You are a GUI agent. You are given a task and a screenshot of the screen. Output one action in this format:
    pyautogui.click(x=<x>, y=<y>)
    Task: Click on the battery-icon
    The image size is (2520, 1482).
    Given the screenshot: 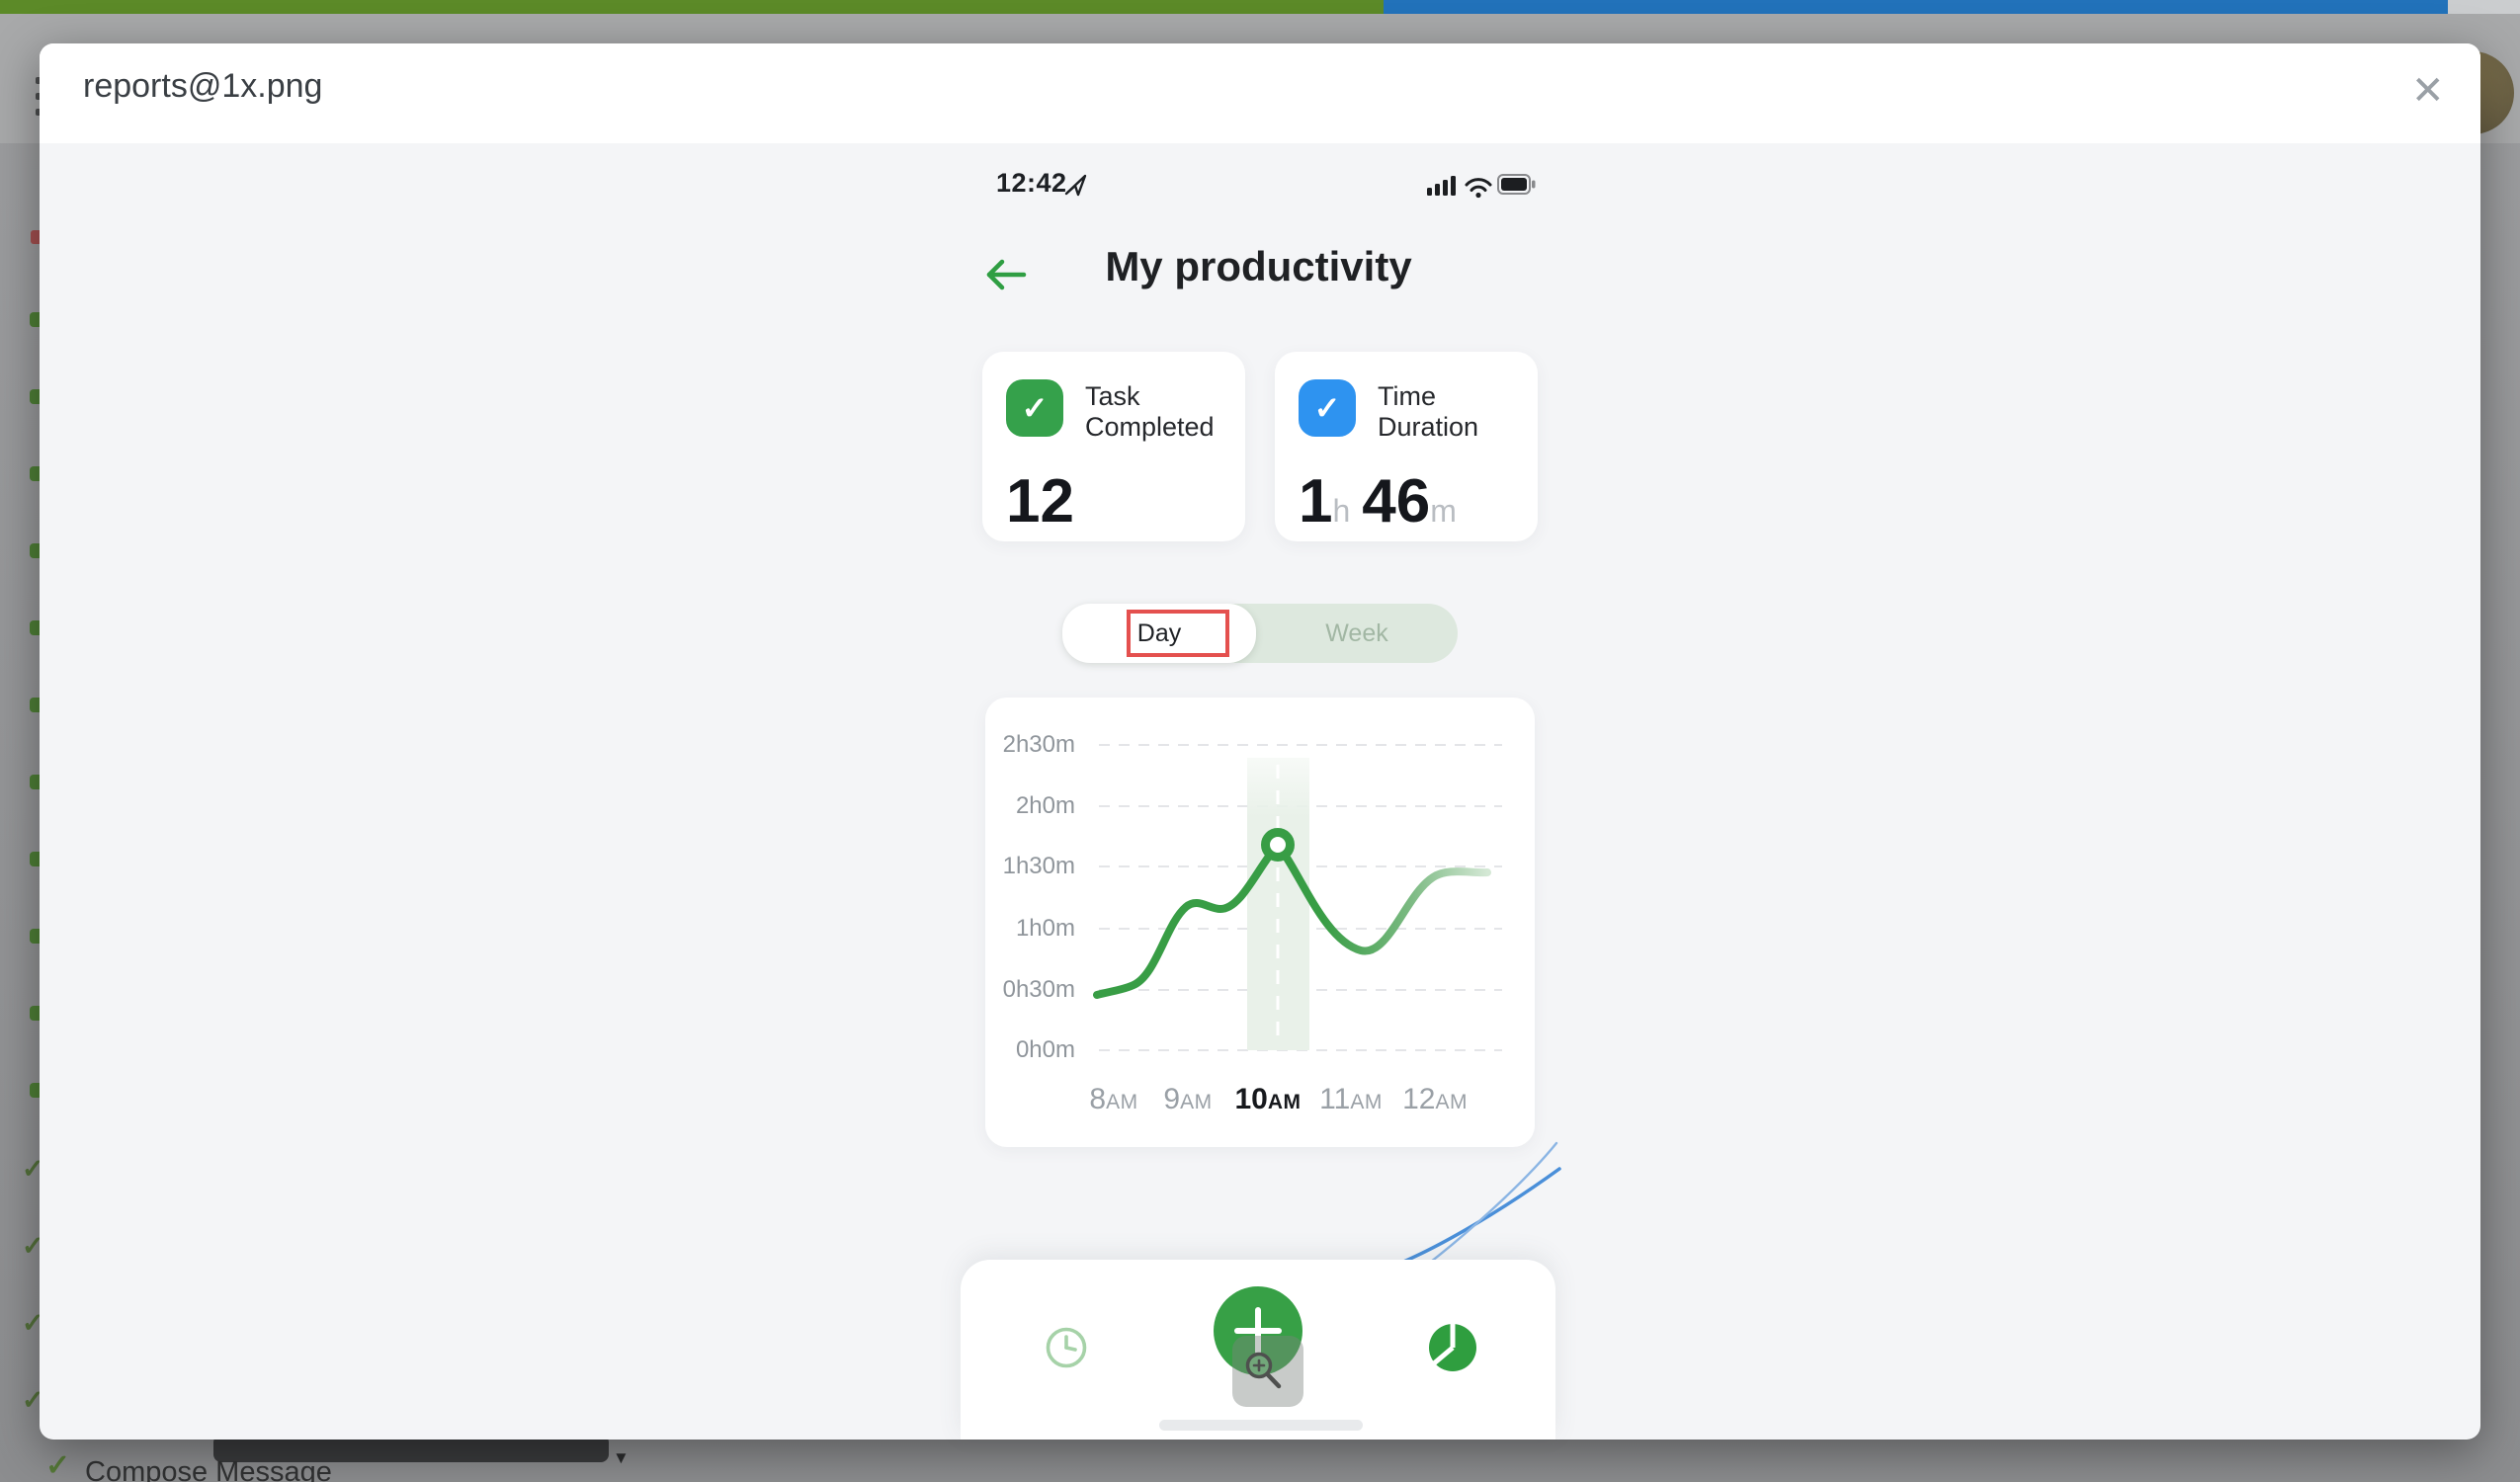 What is the action you would take?
    pyautogui.click(x=1516, y=184)
    